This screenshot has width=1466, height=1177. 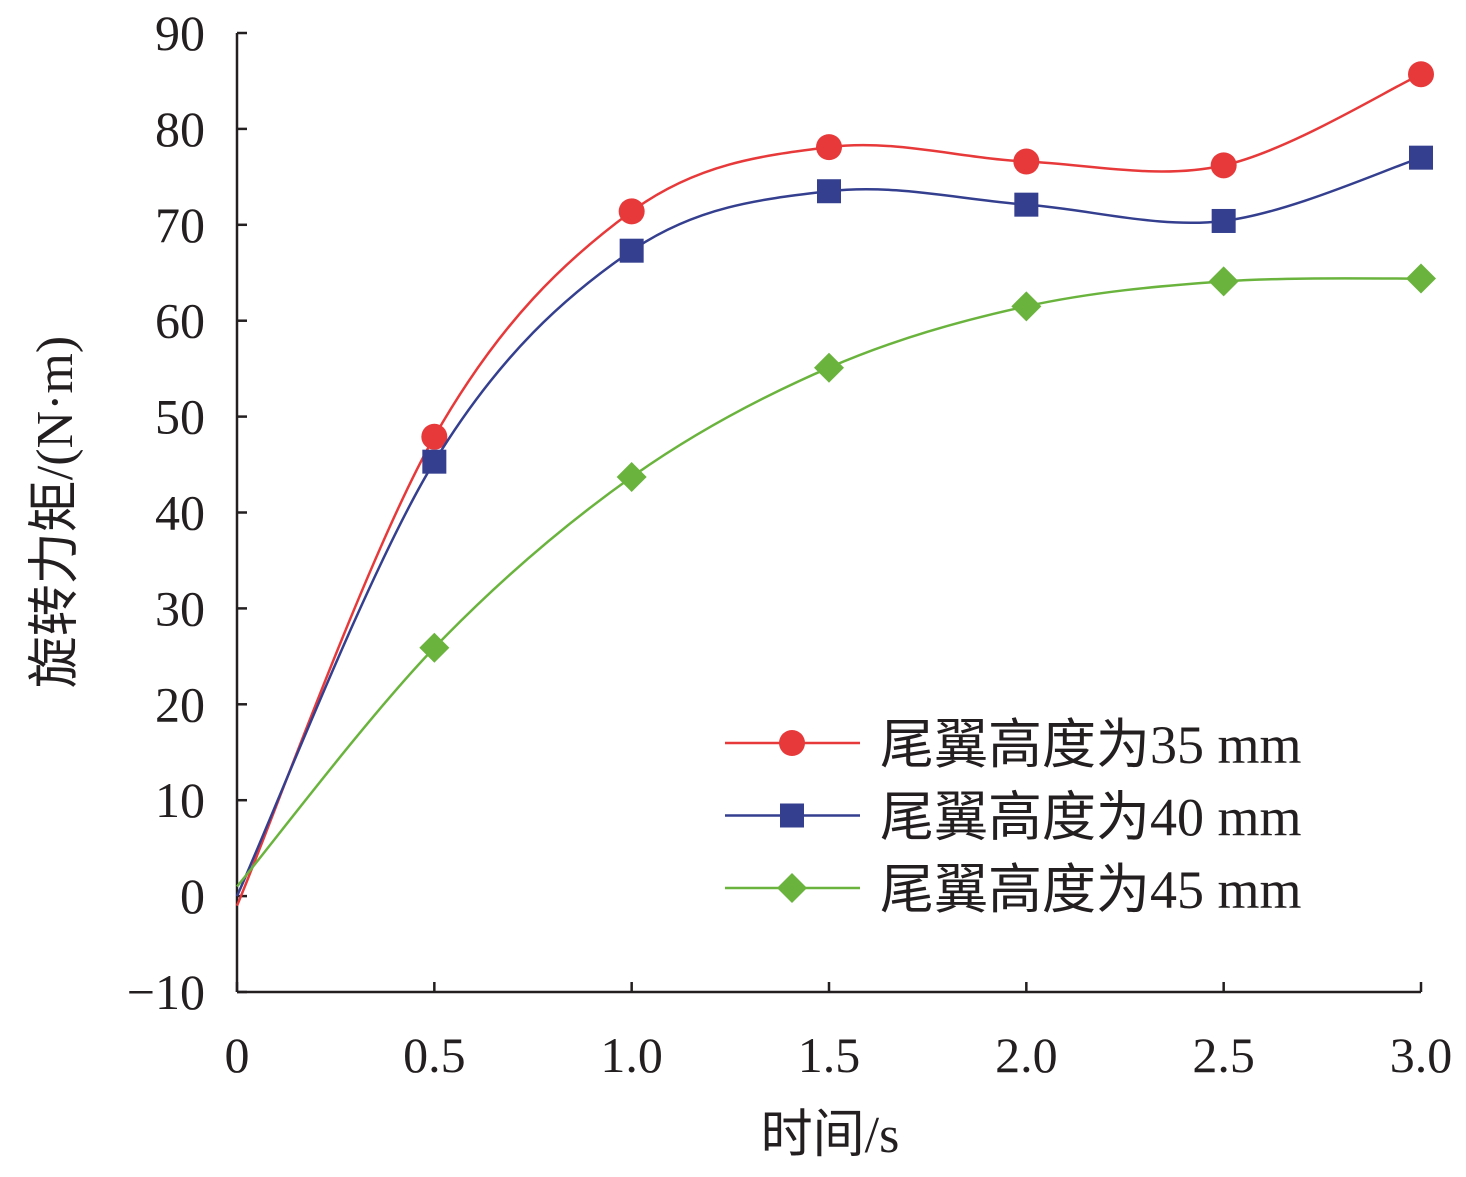 What do you see at coordinates (830, 1135) in the screenshot?
I see `x-axis-label: 时间/s` at bounding box center [830, 1135].